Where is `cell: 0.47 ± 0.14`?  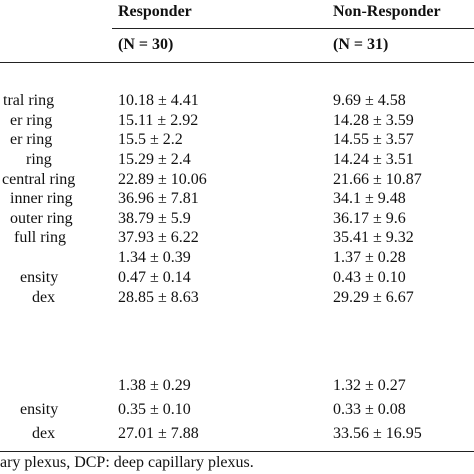
cell: 0.47 ± 0.14 is located at coordinates (154, 277).